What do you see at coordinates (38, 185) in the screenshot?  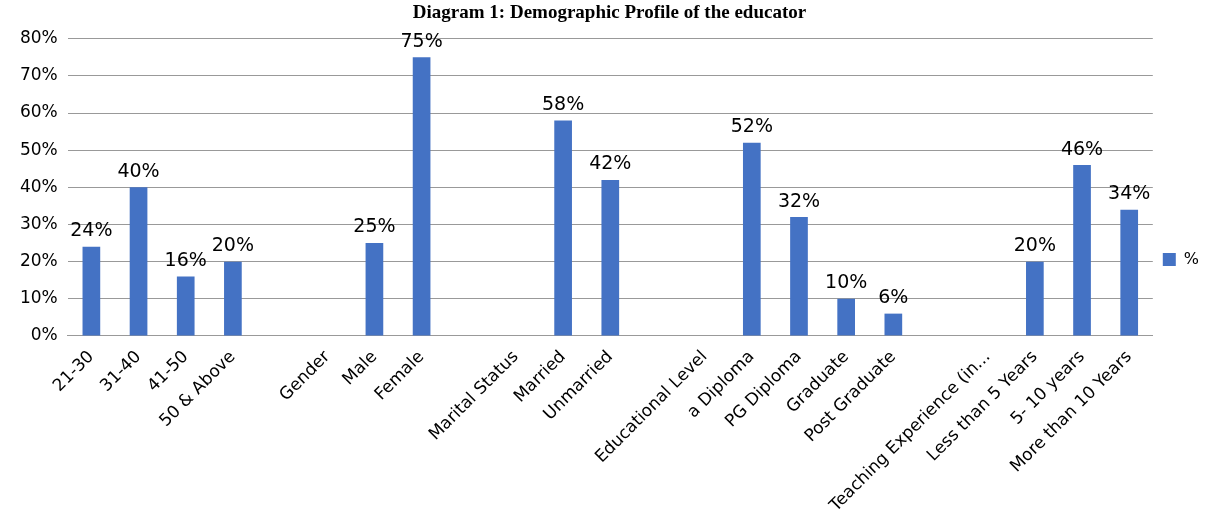 I see `y-tick-label: 40%` at bounding box center [38, 185].